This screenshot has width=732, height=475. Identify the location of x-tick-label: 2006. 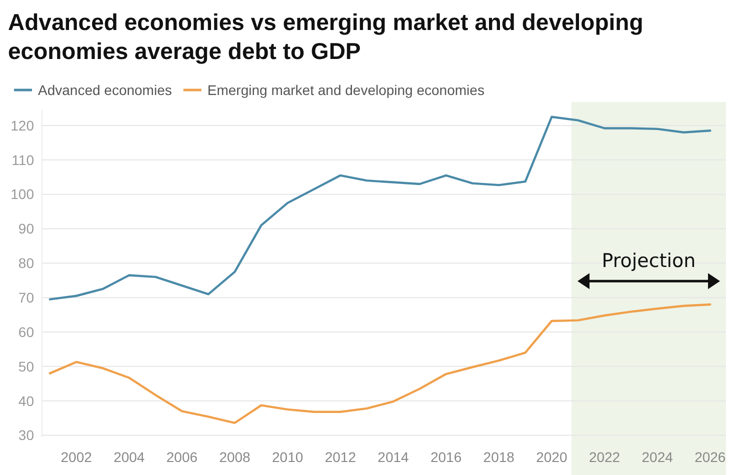
(182, 457).